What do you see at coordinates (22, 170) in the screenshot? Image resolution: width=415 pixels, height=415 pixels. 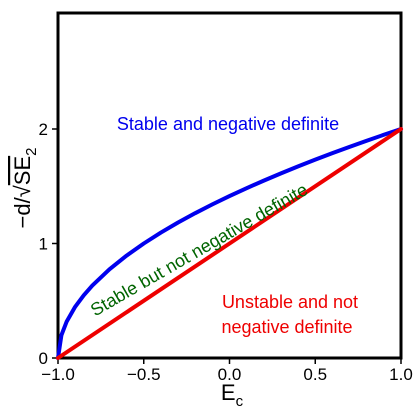 I see `y-axis-label-main: SE` at bounding box center [22, 170].